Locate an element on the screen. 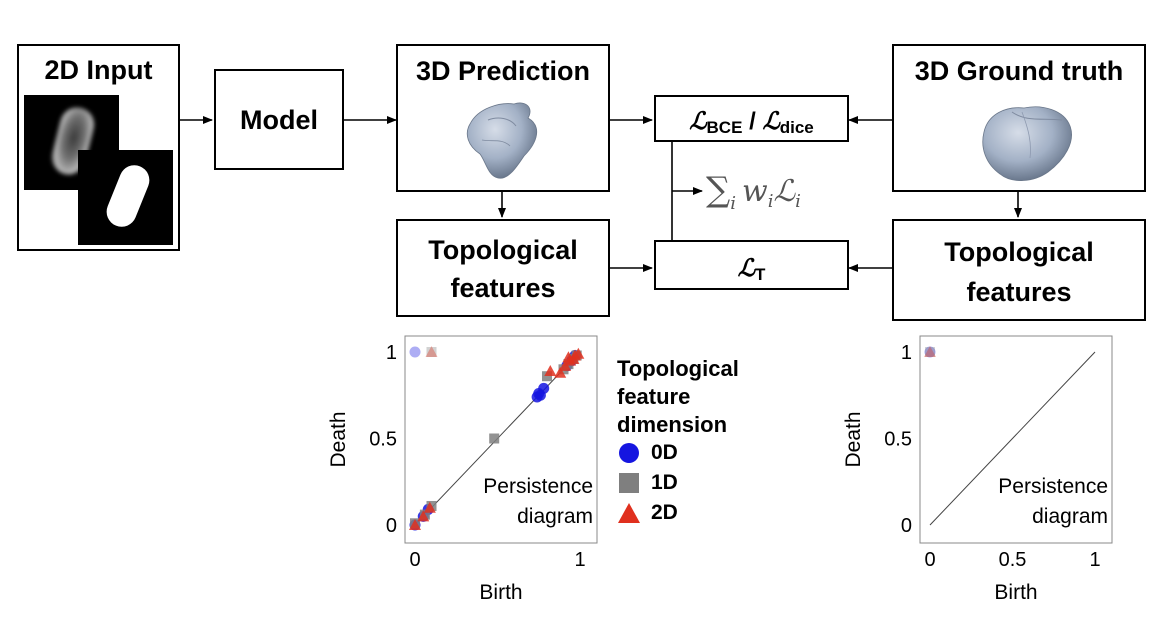  topo-features-right-box: Topological features is located at coordinates (1019, 270).